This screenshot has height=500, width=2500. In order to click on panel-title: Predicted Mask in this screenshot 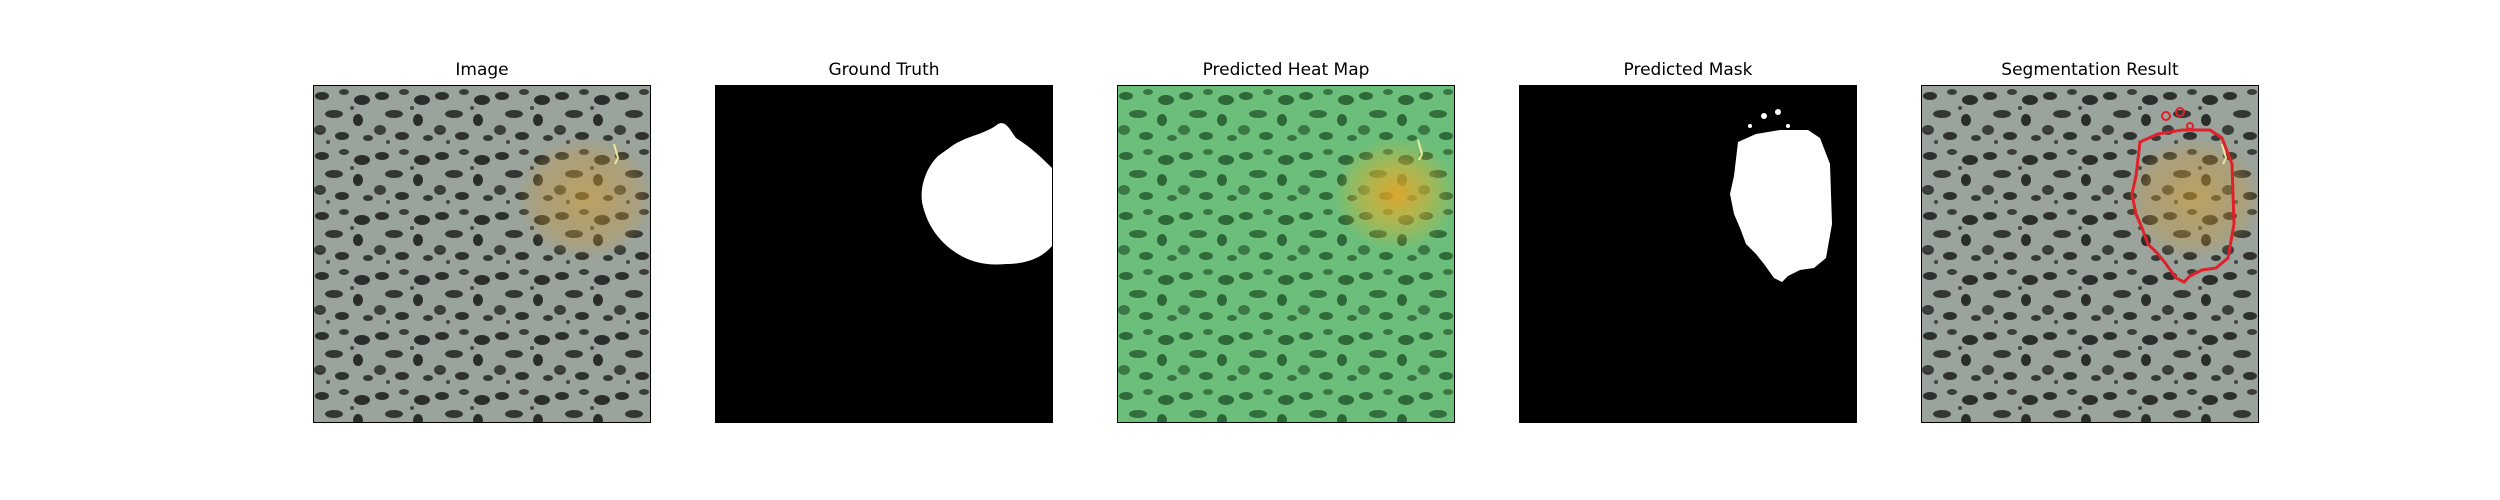, I will do `click(1688, 70)`.